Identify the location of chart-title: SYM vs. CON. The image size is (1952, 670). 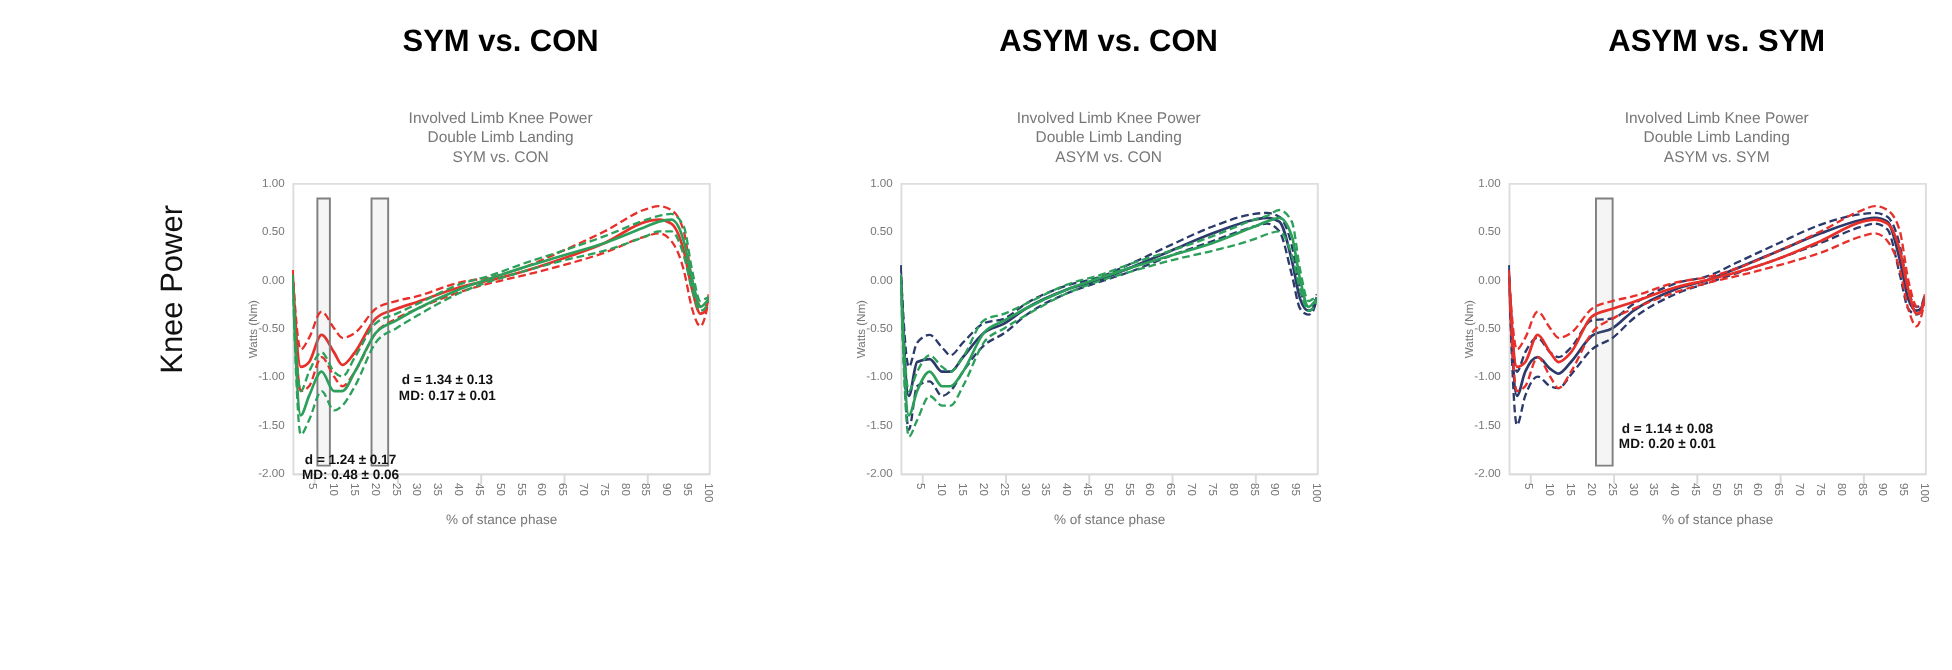
(500, 42).